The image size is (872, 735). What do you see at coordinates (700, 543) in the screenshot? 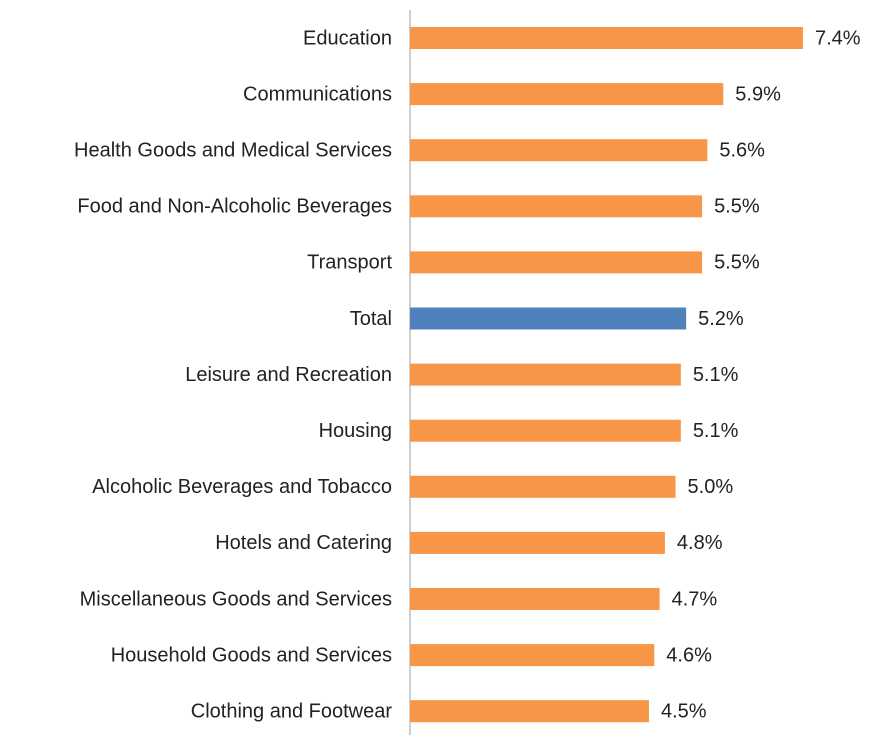
I see `value-label: 4.8%` at bounding box center [700, 543].